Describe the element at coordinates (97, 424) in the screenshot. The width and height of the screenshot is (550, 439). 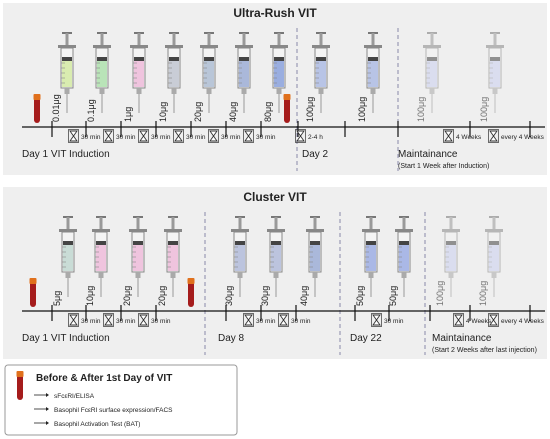
I see `legend-item: Basophil Activation Test (BAT)` at that location.